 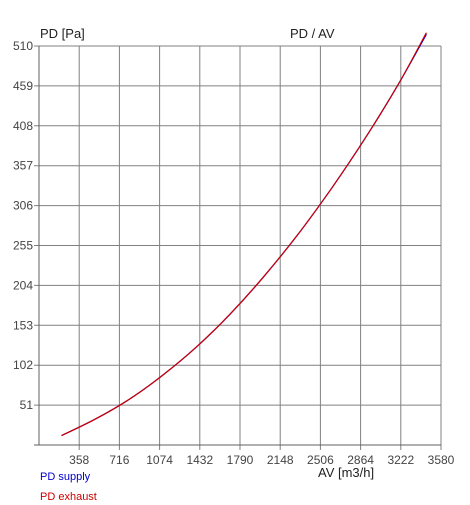 I want to click on x-tick-label: 2148, so click(x=280, y=460).